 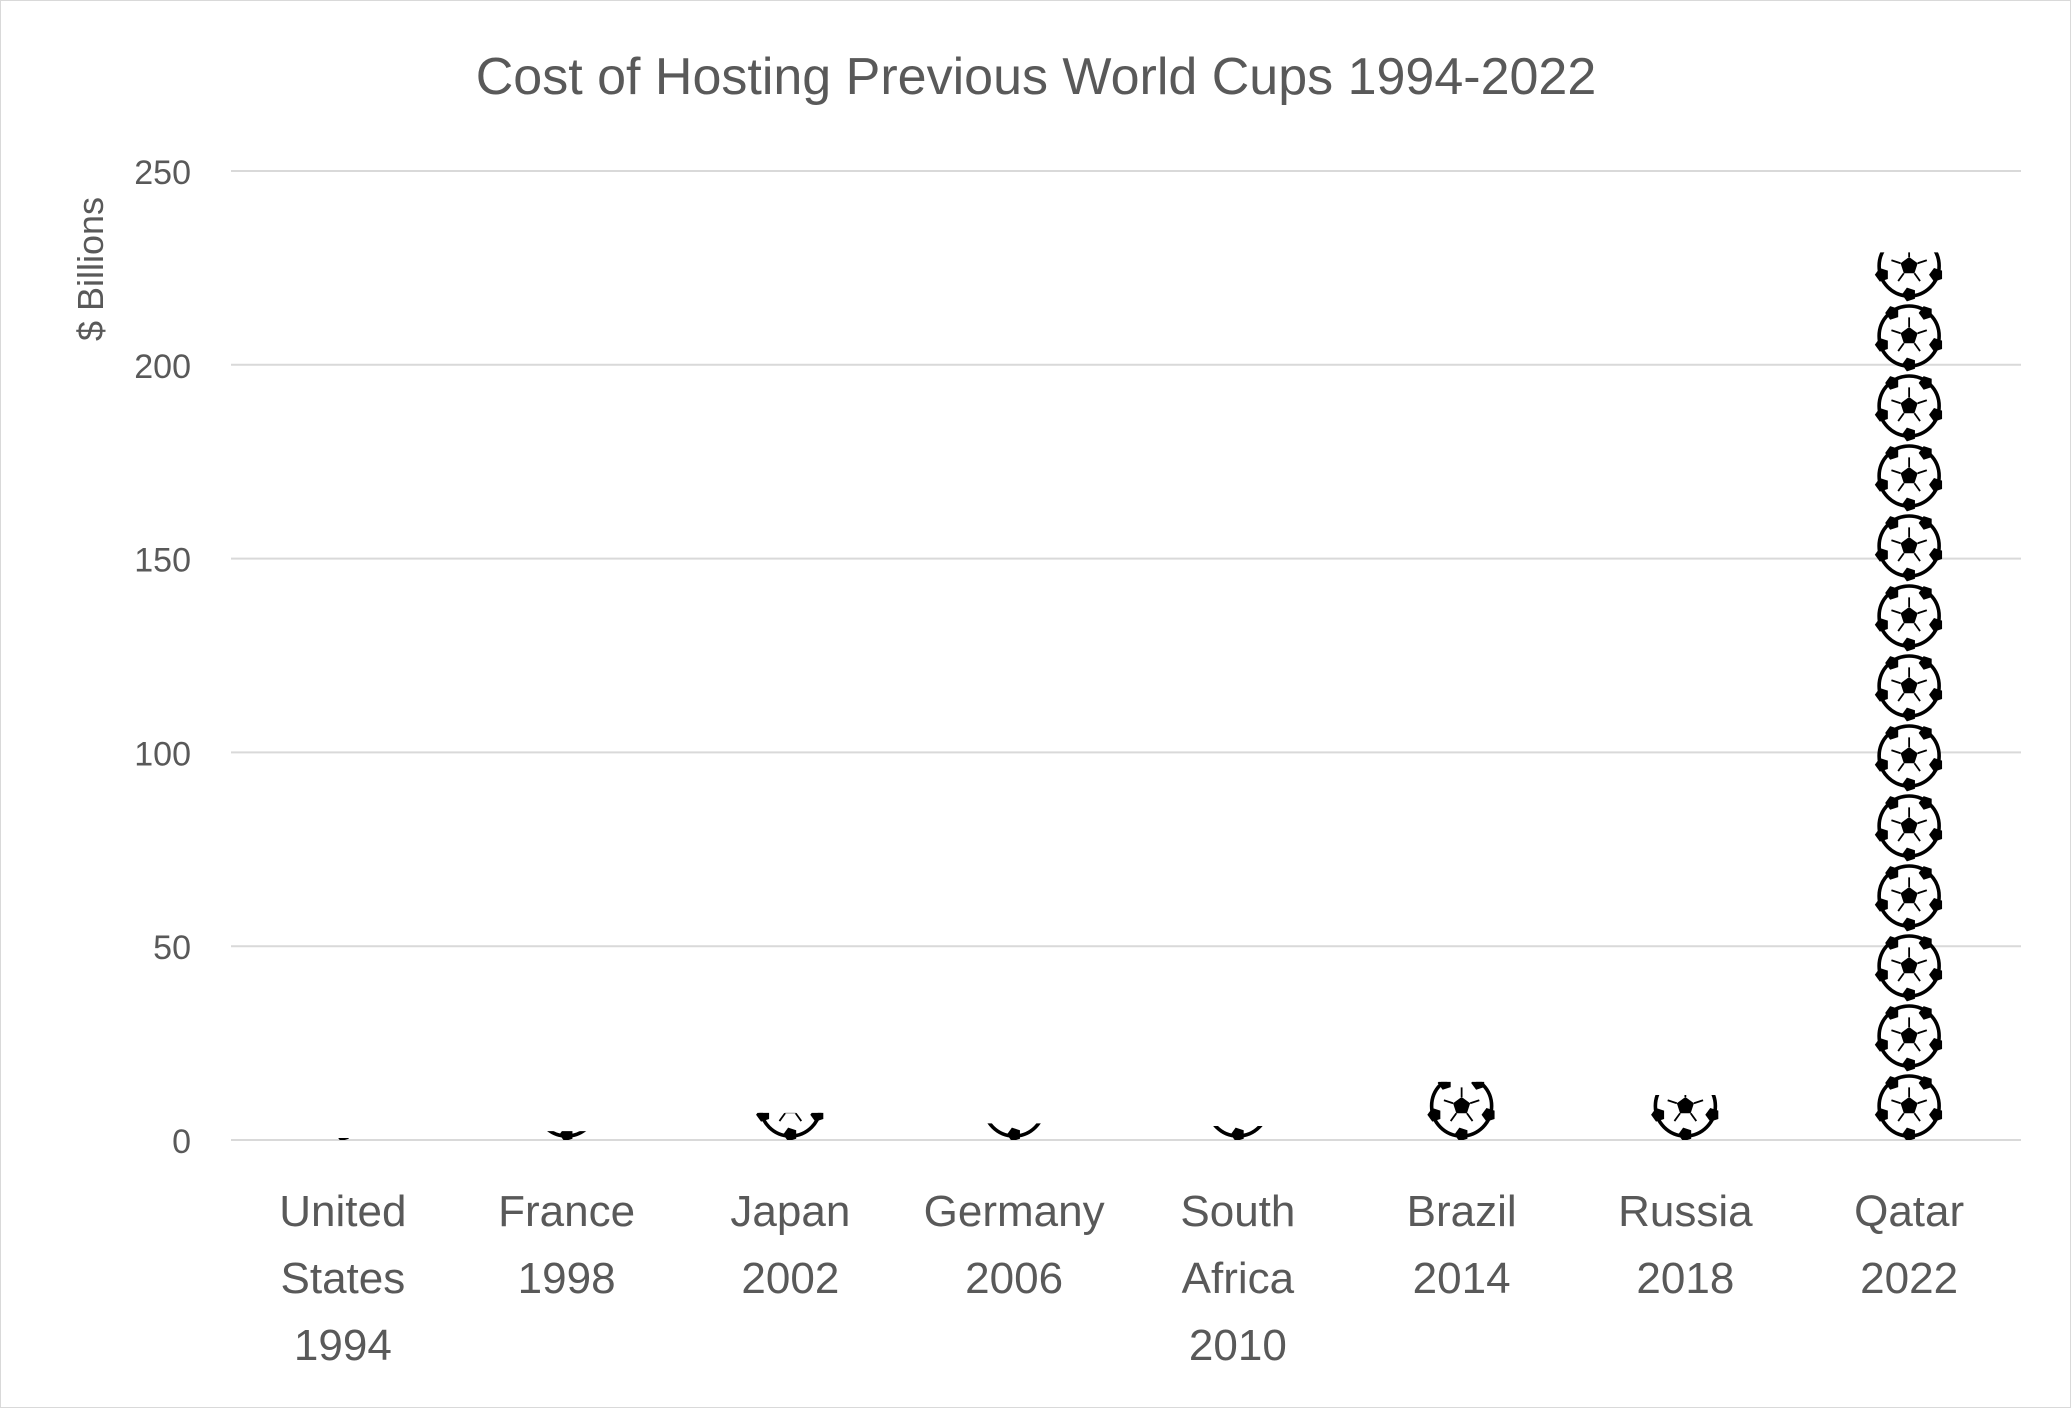 What do you see at coordinates (566, 1245) in the screenshot?
I see `x-tick-label: France 1998` at bounding box center [566, 1245].